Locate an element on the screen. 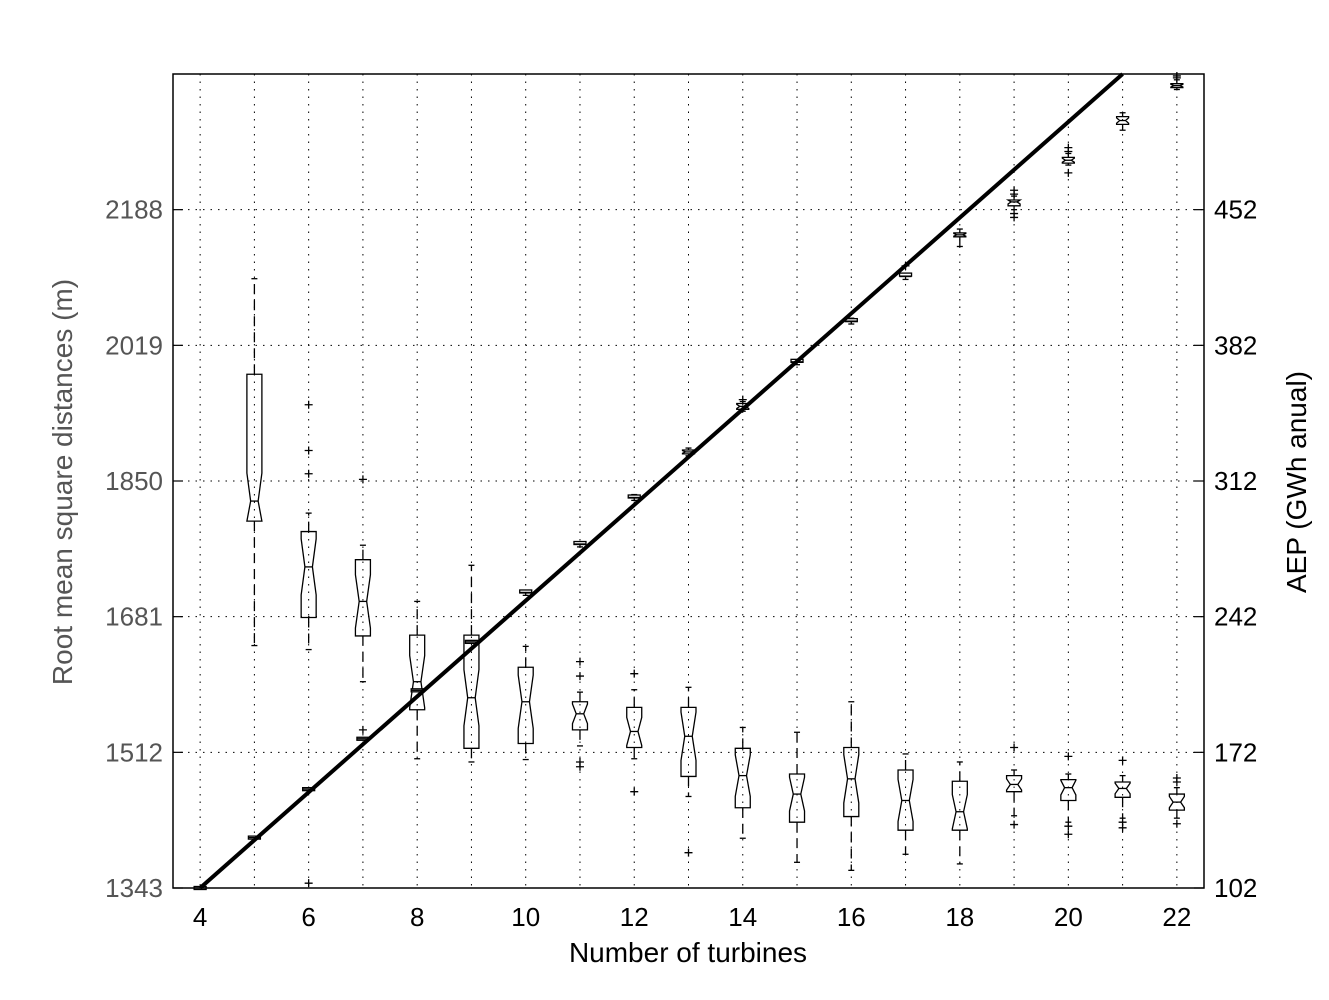  left-y-tick-label: 1512 is located at coordinates (134, 752).